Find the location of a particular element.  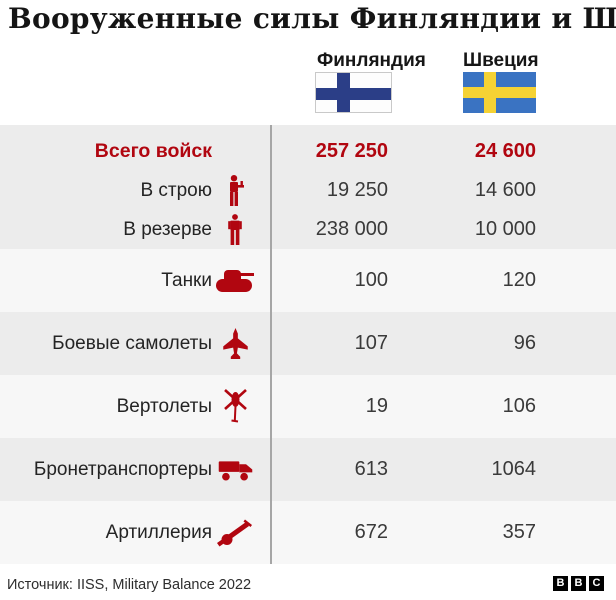

table-row: Бронетранспортеры 613 1064 is located at coordinates (308, 469).